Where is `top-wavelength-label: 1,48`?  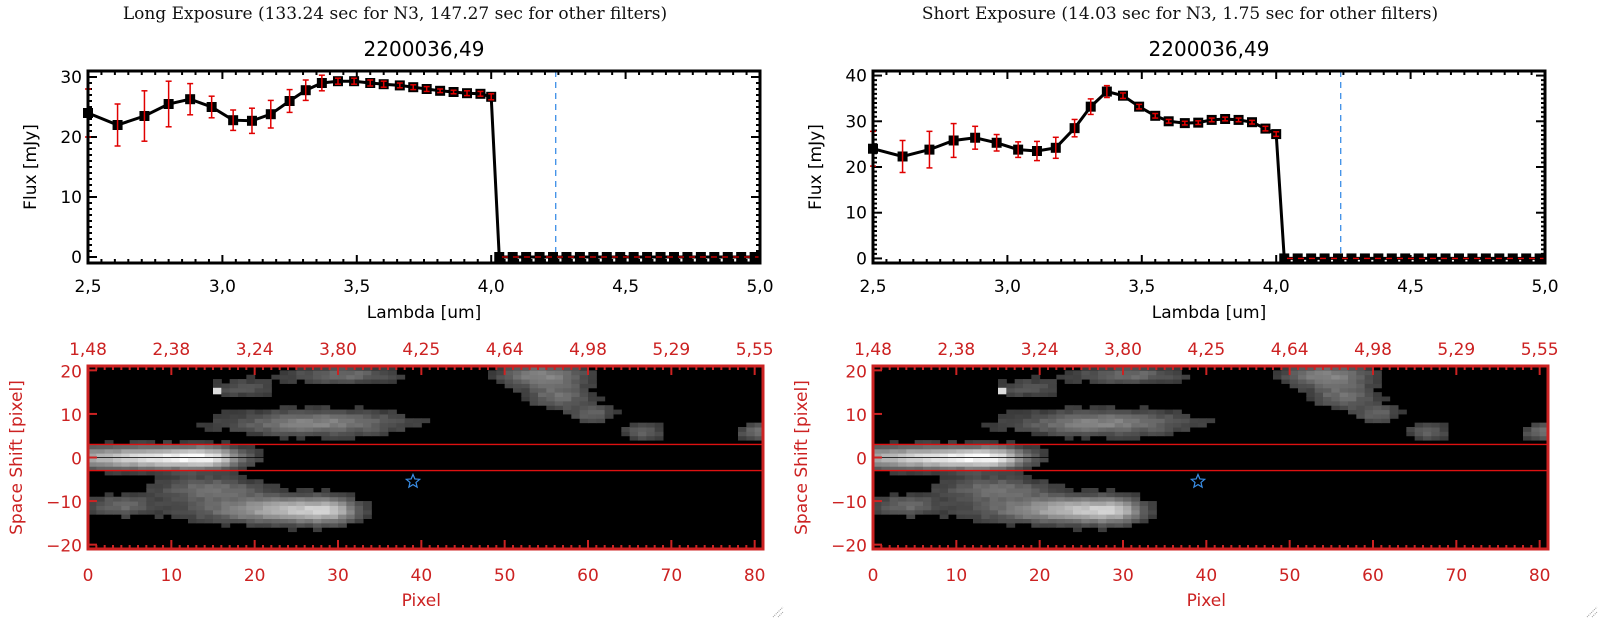 top-wavelength-label: 1,48 is located at coordinates (873, 350).